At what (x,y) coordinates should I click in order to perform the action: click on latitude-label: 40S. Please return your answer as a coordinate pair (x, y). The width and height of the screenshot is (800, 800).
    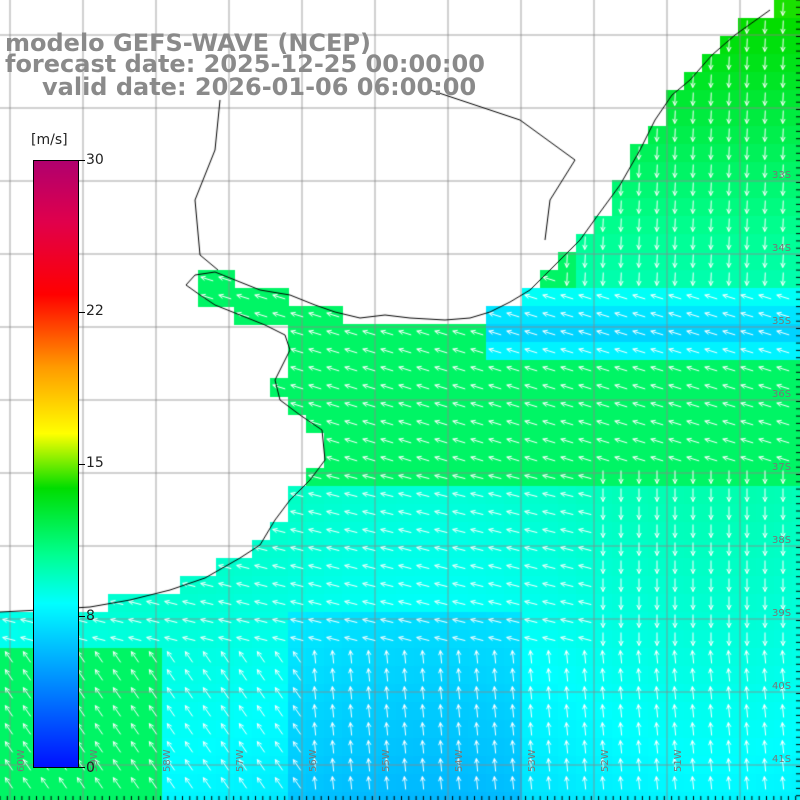
    Looking at the image, I should click on (782, 686).